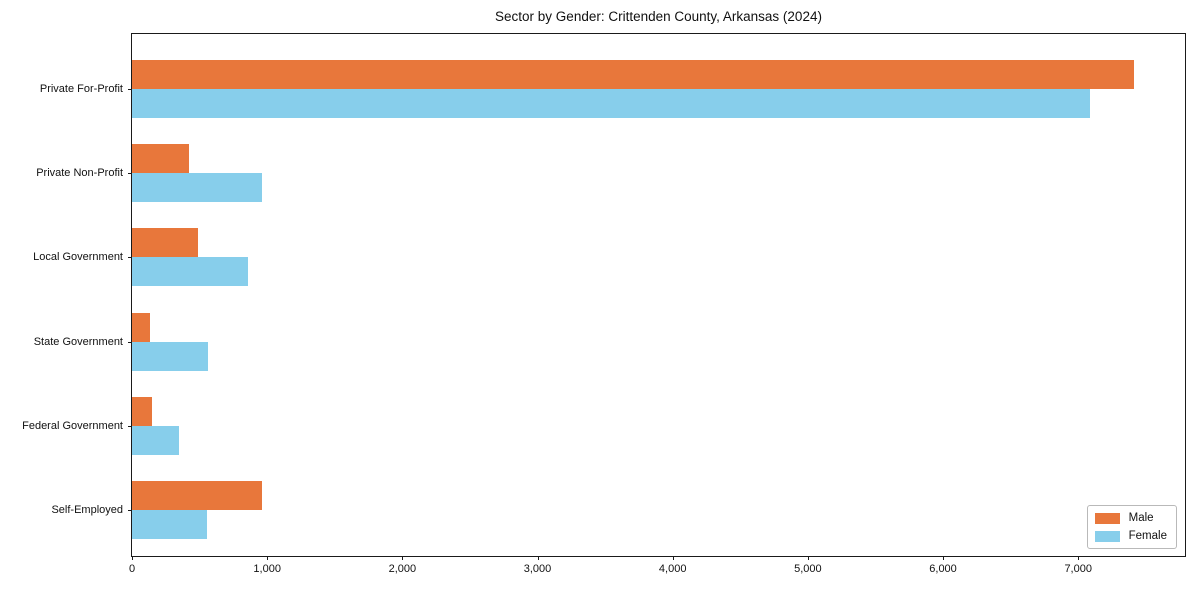 This screenshot has width=1200, height=600. Describe the element at coordinates (402, 569) in the screenshot. I see `x-tick-label: 2,000` at that location.